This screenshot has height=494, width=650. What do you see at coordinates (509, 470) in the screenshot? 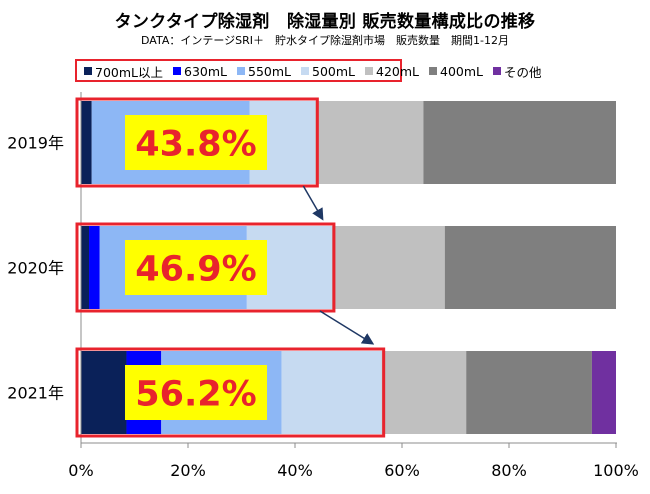
I see `x-tick-label: 80%` at bounding box center [509, 470].